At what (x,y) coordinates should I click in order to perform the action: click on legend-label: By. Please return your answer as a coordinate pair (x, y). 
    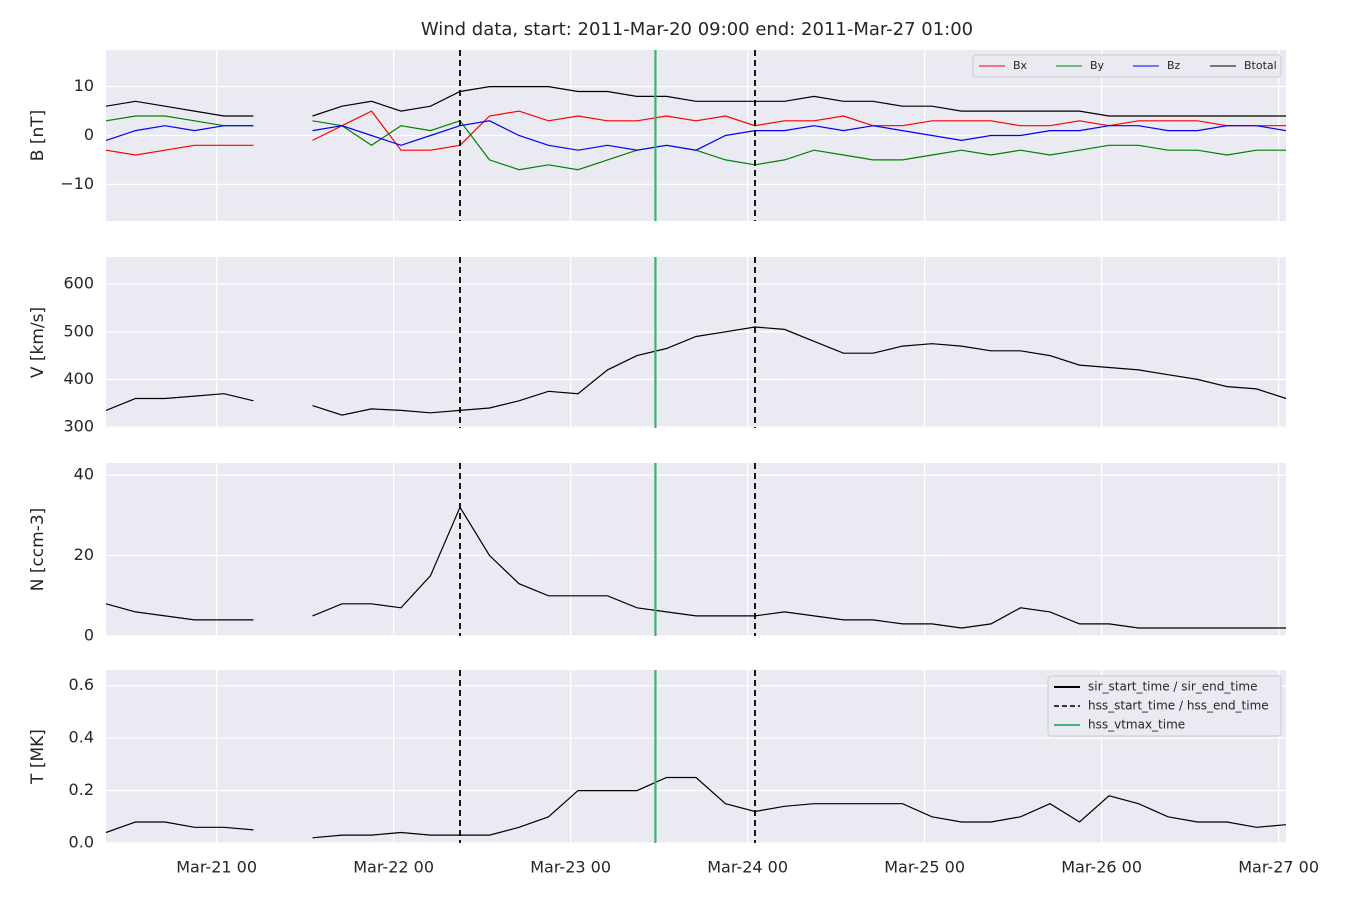
    Looking at the image, I should click on (1097, 65).